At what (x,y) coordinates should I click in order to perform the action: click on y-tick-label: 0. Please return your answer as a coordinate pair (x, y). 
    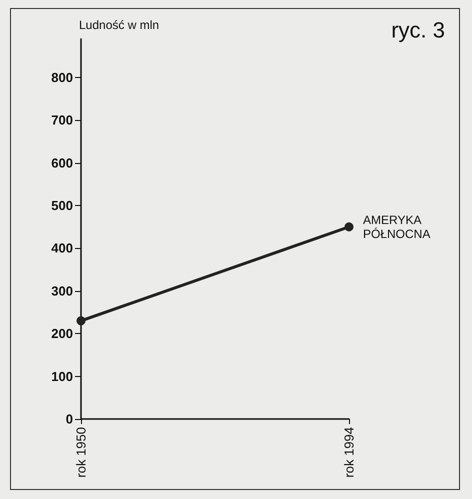
    Looking at the image, I should click on (69, 419).